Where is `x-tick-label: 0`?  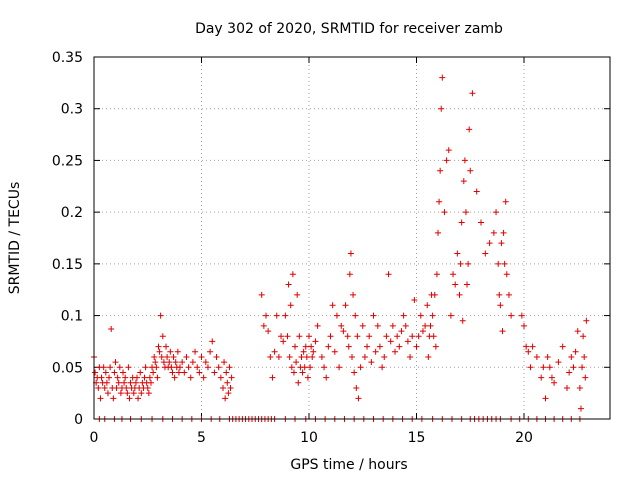 x-tick-label: 0 is located at coordinates (94, 438).